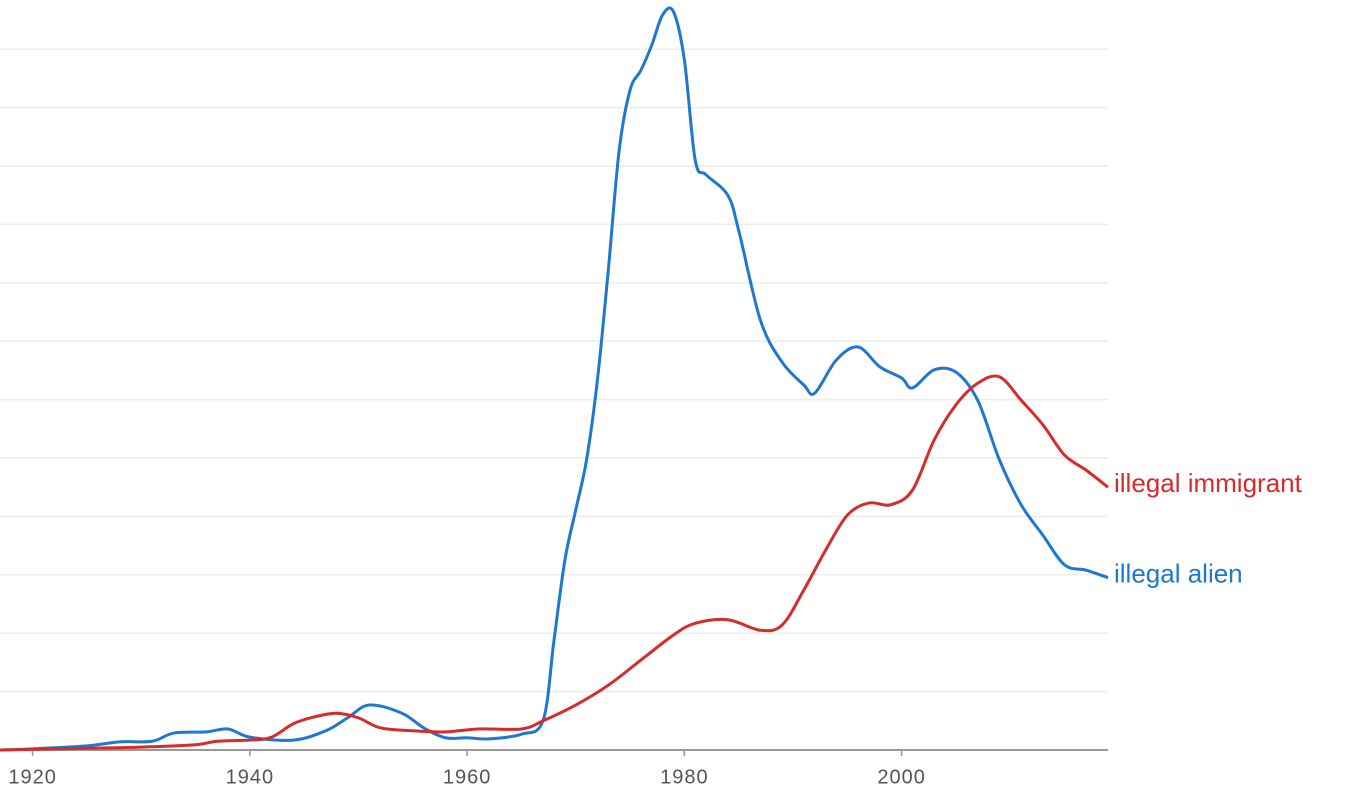 The image size is (1370, 805). Describe the element at coordinates (901, 777) in the screenshot. I see `x-tick-label: 2000` at that location.